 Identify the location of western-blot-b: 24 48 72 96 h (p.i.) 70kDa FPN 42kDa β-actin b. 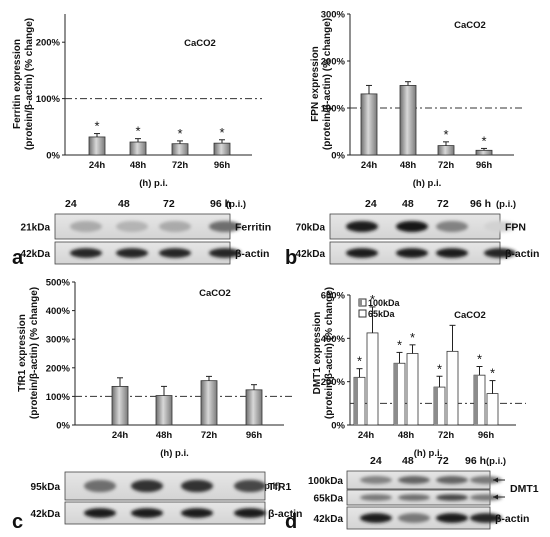
(412, 233).